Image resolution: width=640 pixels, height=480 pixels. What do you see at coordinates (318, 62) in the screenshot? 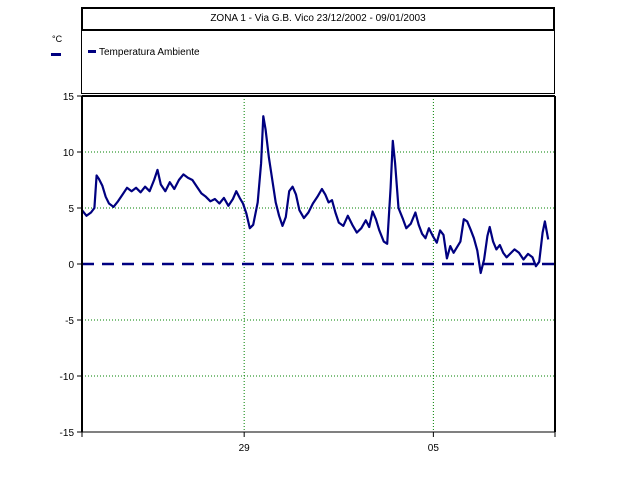
I see `legend: Temperatura Ambiente` at bounding box center [318, 62].